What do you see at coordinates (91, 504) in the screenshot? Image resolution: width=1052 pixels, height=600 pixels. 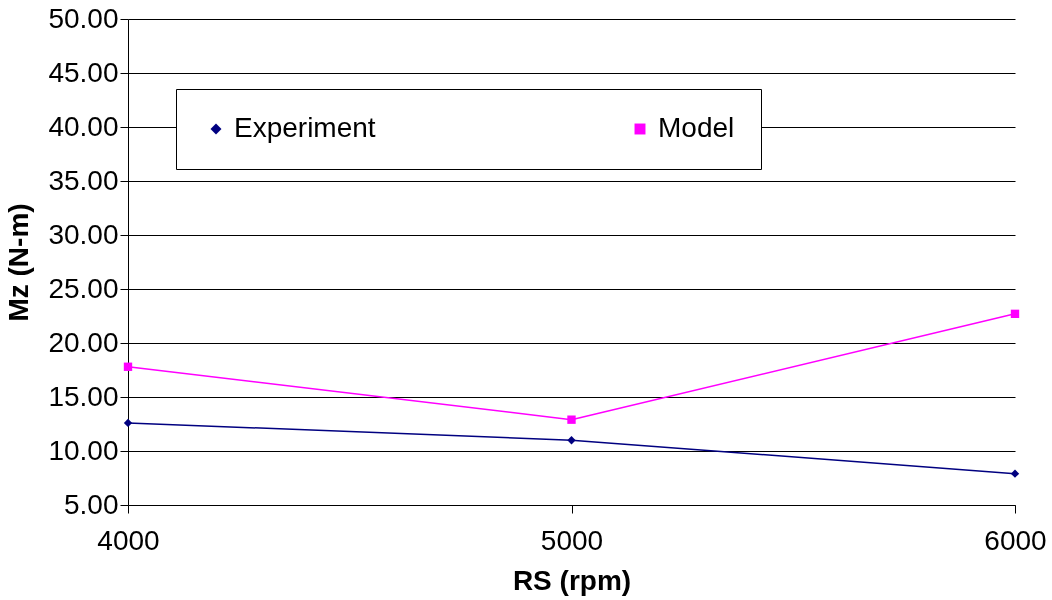 I see `y-tick-label: 5.00` at bounding box center [91, 504].